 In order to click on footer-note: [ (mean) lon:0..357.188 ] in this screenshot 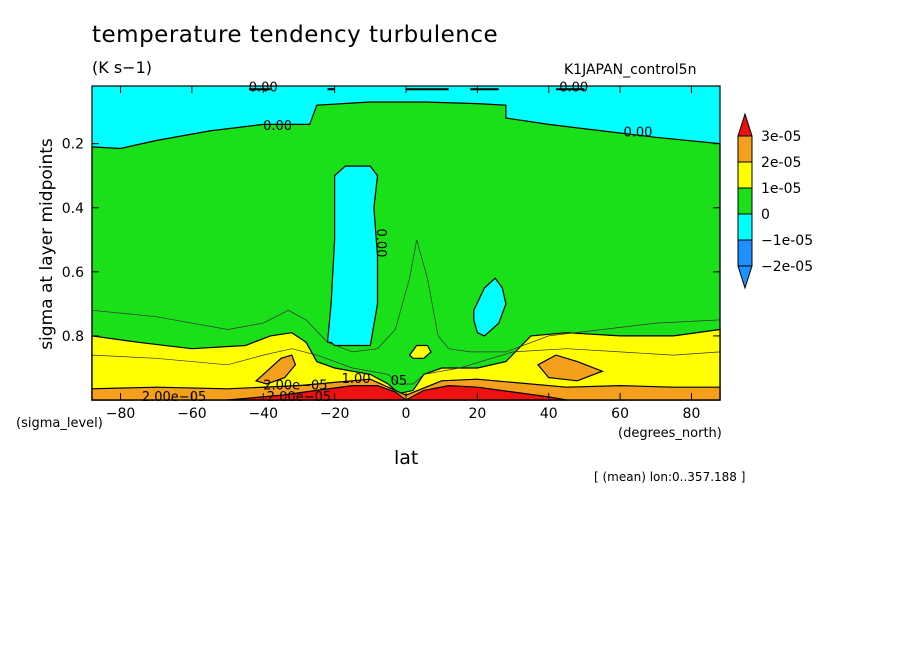, I will do `click(670, 477)`.